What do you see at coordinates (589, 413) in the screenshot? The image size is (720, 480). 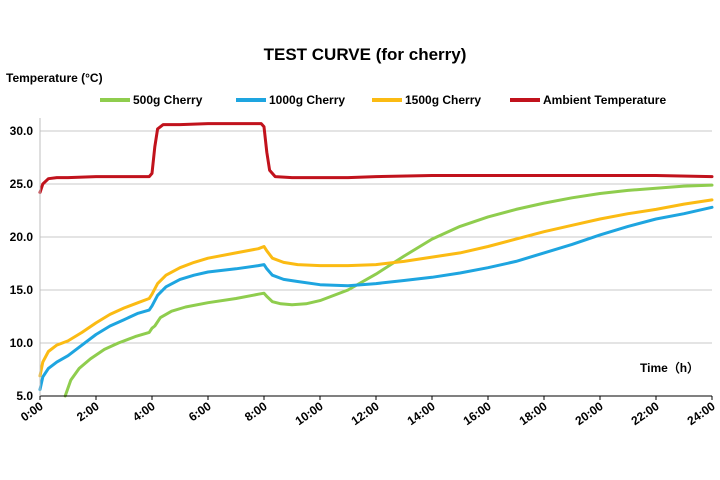 I see `x-tick-label: 20:00` at bounding box center [589, 413].